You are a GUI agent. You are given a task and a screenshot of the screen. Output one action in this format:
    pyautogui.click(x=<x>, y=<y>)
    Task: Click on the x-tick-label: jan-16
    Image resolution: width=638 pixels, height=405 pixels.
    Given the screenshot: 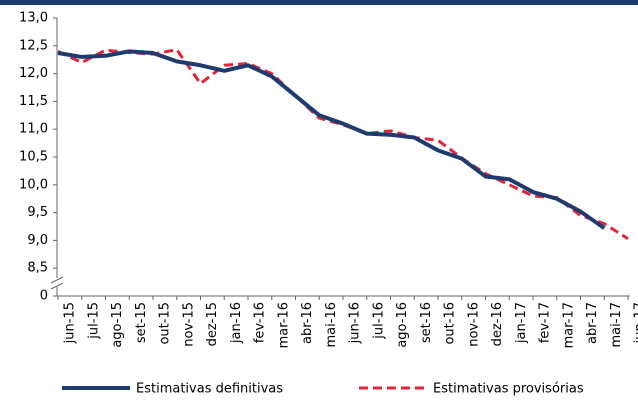 What is the action you would take?
    pyautogui.click(x=236, y=323)
    